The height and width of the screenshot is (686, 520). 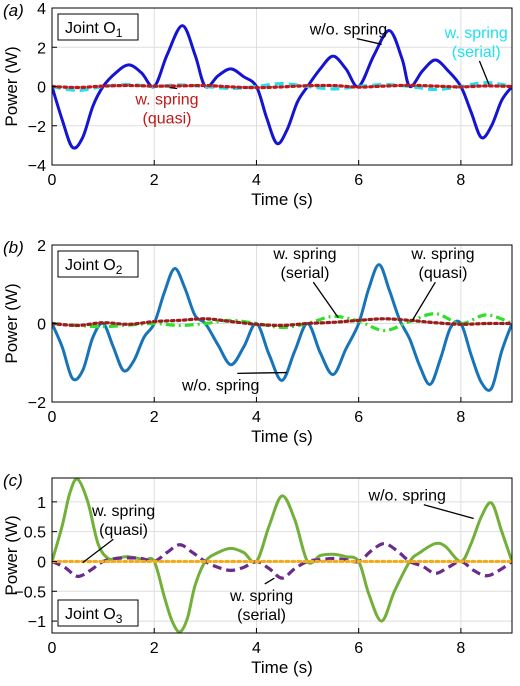 I want to click on y-tick-label: 0.5, so click(x=35, y=533).